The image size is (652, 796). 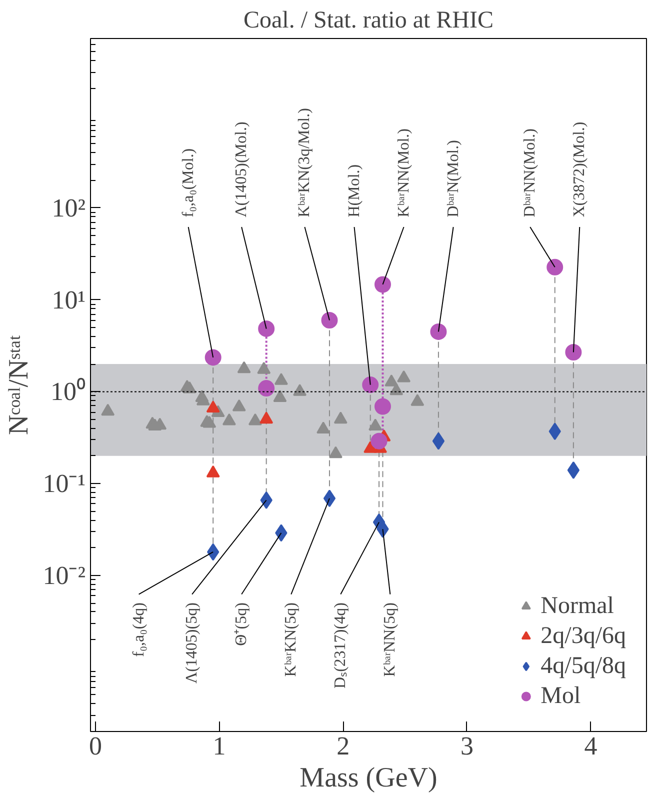 What do you see at coordinates (305, 163) in the screenshot?
I see `annotation: KᵇᵃʳKN(3q/Mol.)` at bounding box center [305, 163].